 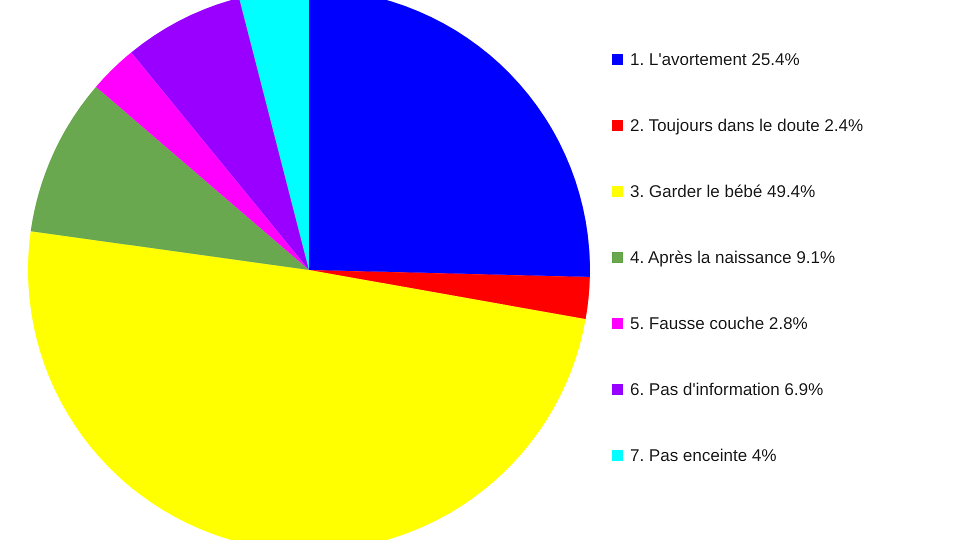 What do you see at coordinates (727, 389) in the screenshot?
I see `legend-label: 6. Pas d'information 6.9%` at bounding box center [727, 389].